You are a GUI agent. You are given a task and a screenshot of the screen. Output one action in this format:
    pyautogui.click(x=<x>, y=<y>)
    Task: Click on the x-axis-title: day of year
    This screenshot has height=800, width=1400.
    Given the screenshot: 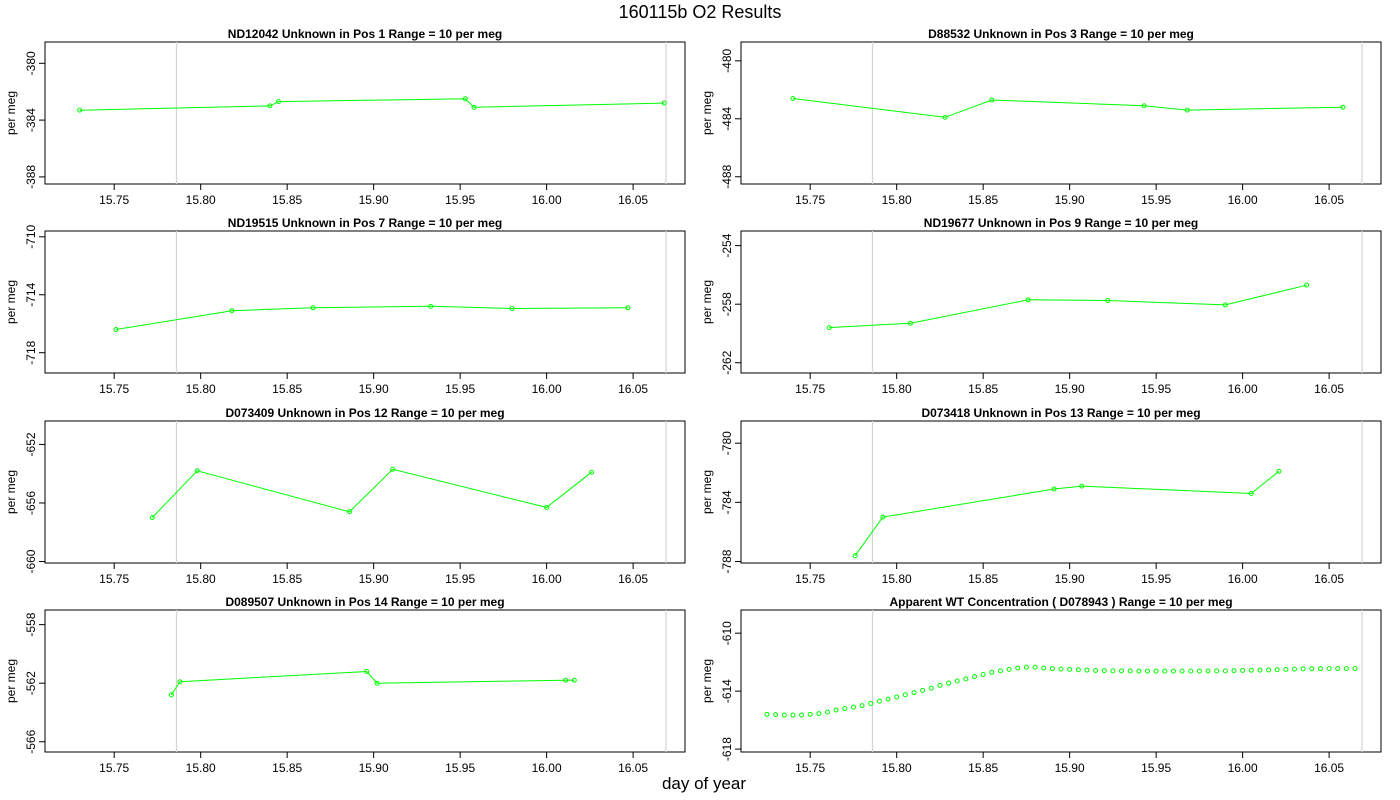 What is the action you would take?
    pyautogui.click(x=704, y=783)
    